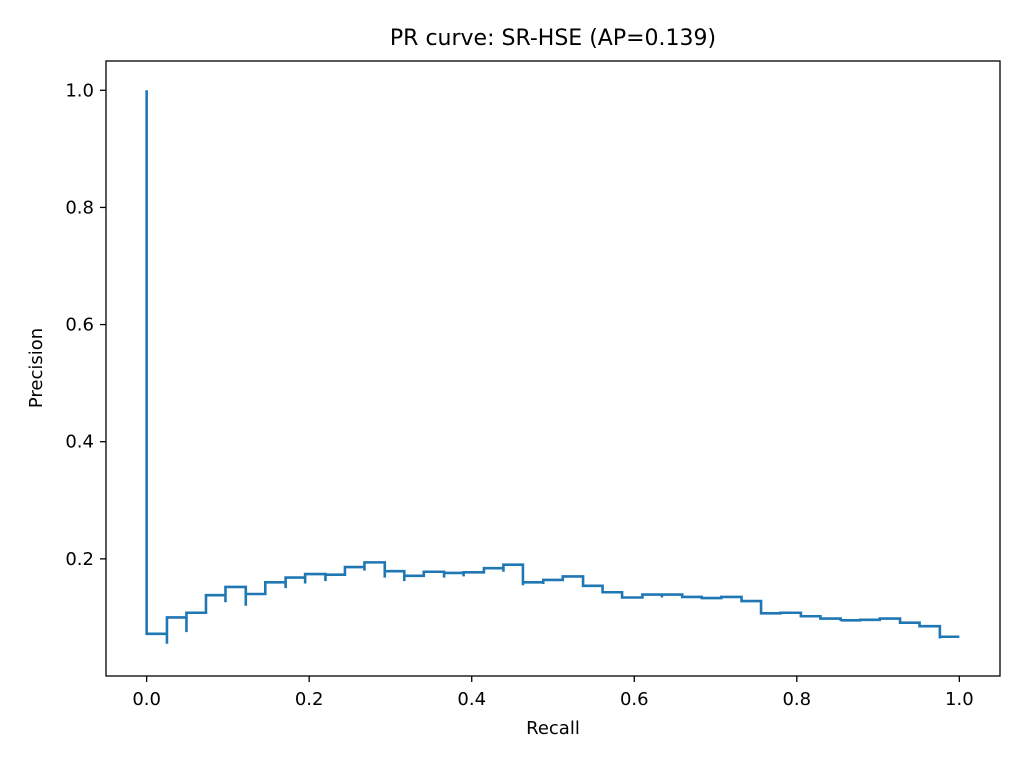  I want to click on x-tick-label: 0.8, so click(796, 699).